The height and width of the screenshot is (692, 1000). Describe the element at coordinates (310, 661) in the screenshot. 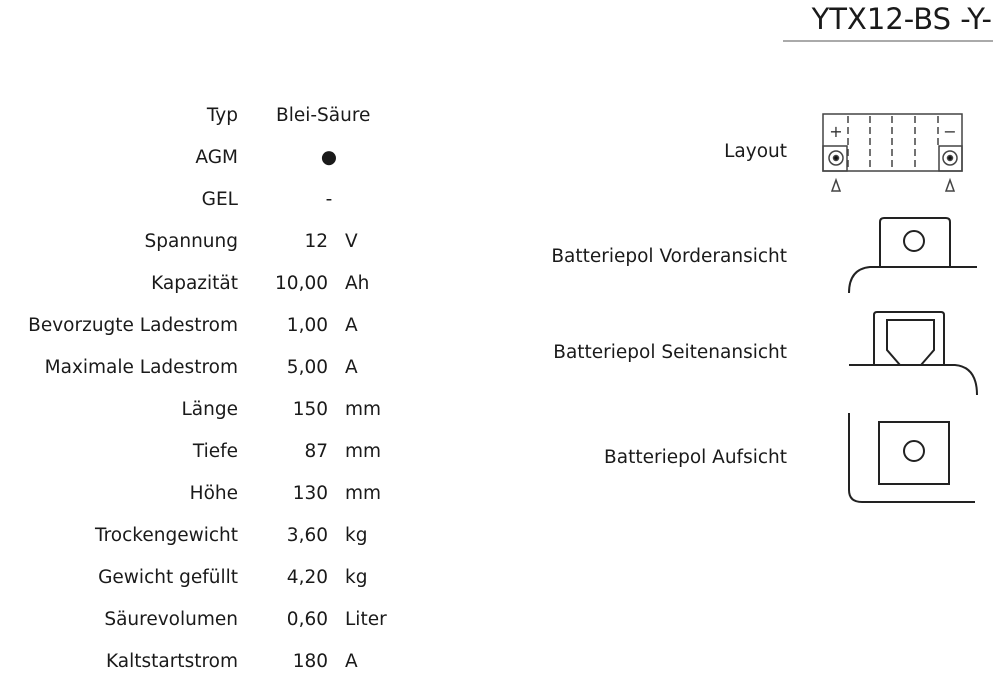

I see `spec-value: 180` at that location.